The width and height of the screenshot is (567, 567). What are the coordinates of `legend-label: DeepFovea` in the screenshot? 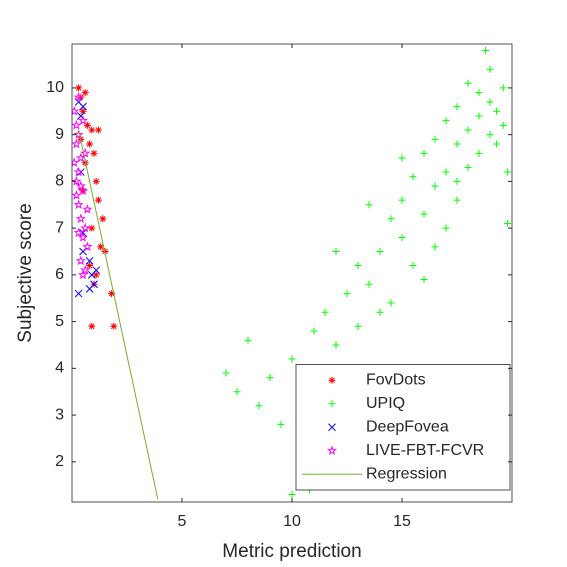 It's located at (407, 426).